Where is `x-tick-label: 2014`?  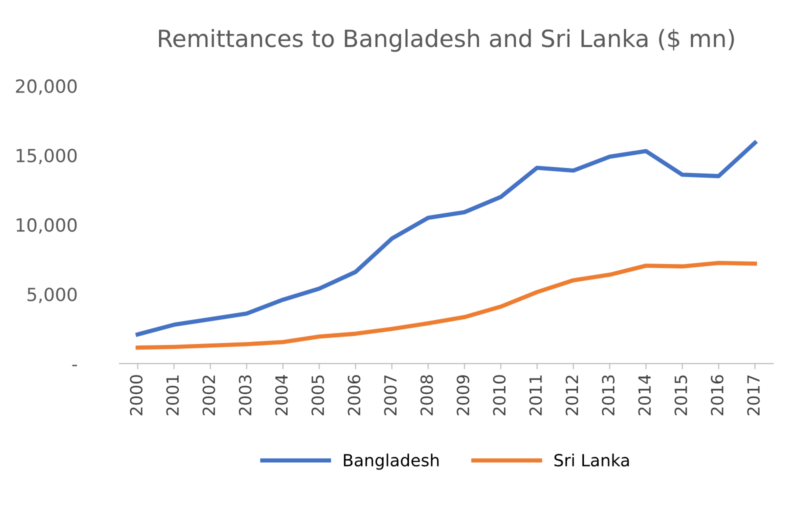 x-tick-label: 2014 is located at coordinates (644, 395).